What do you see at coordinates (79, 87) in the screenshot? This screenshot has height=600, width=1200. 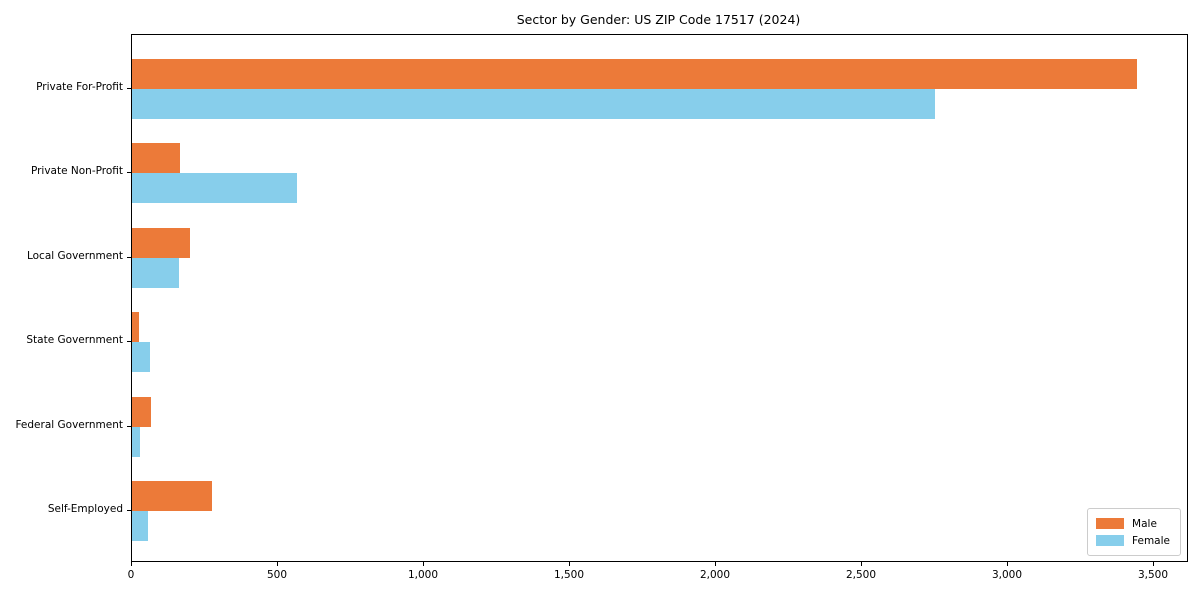 I see `y-tick-label-private-for-profit: Private For-Profit` at bounding box center [79, 87].